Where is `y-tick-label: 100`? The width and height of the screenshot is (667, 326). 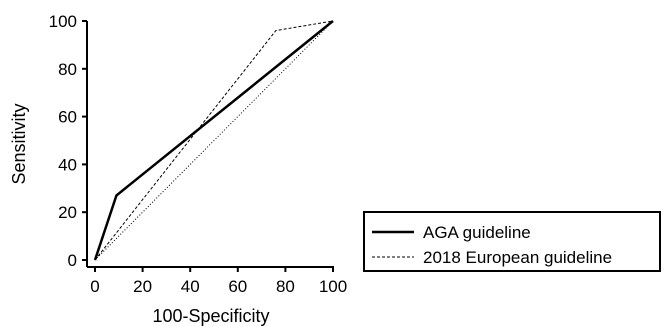 y-tick-label: 100 is located at coordinates (63, 21).